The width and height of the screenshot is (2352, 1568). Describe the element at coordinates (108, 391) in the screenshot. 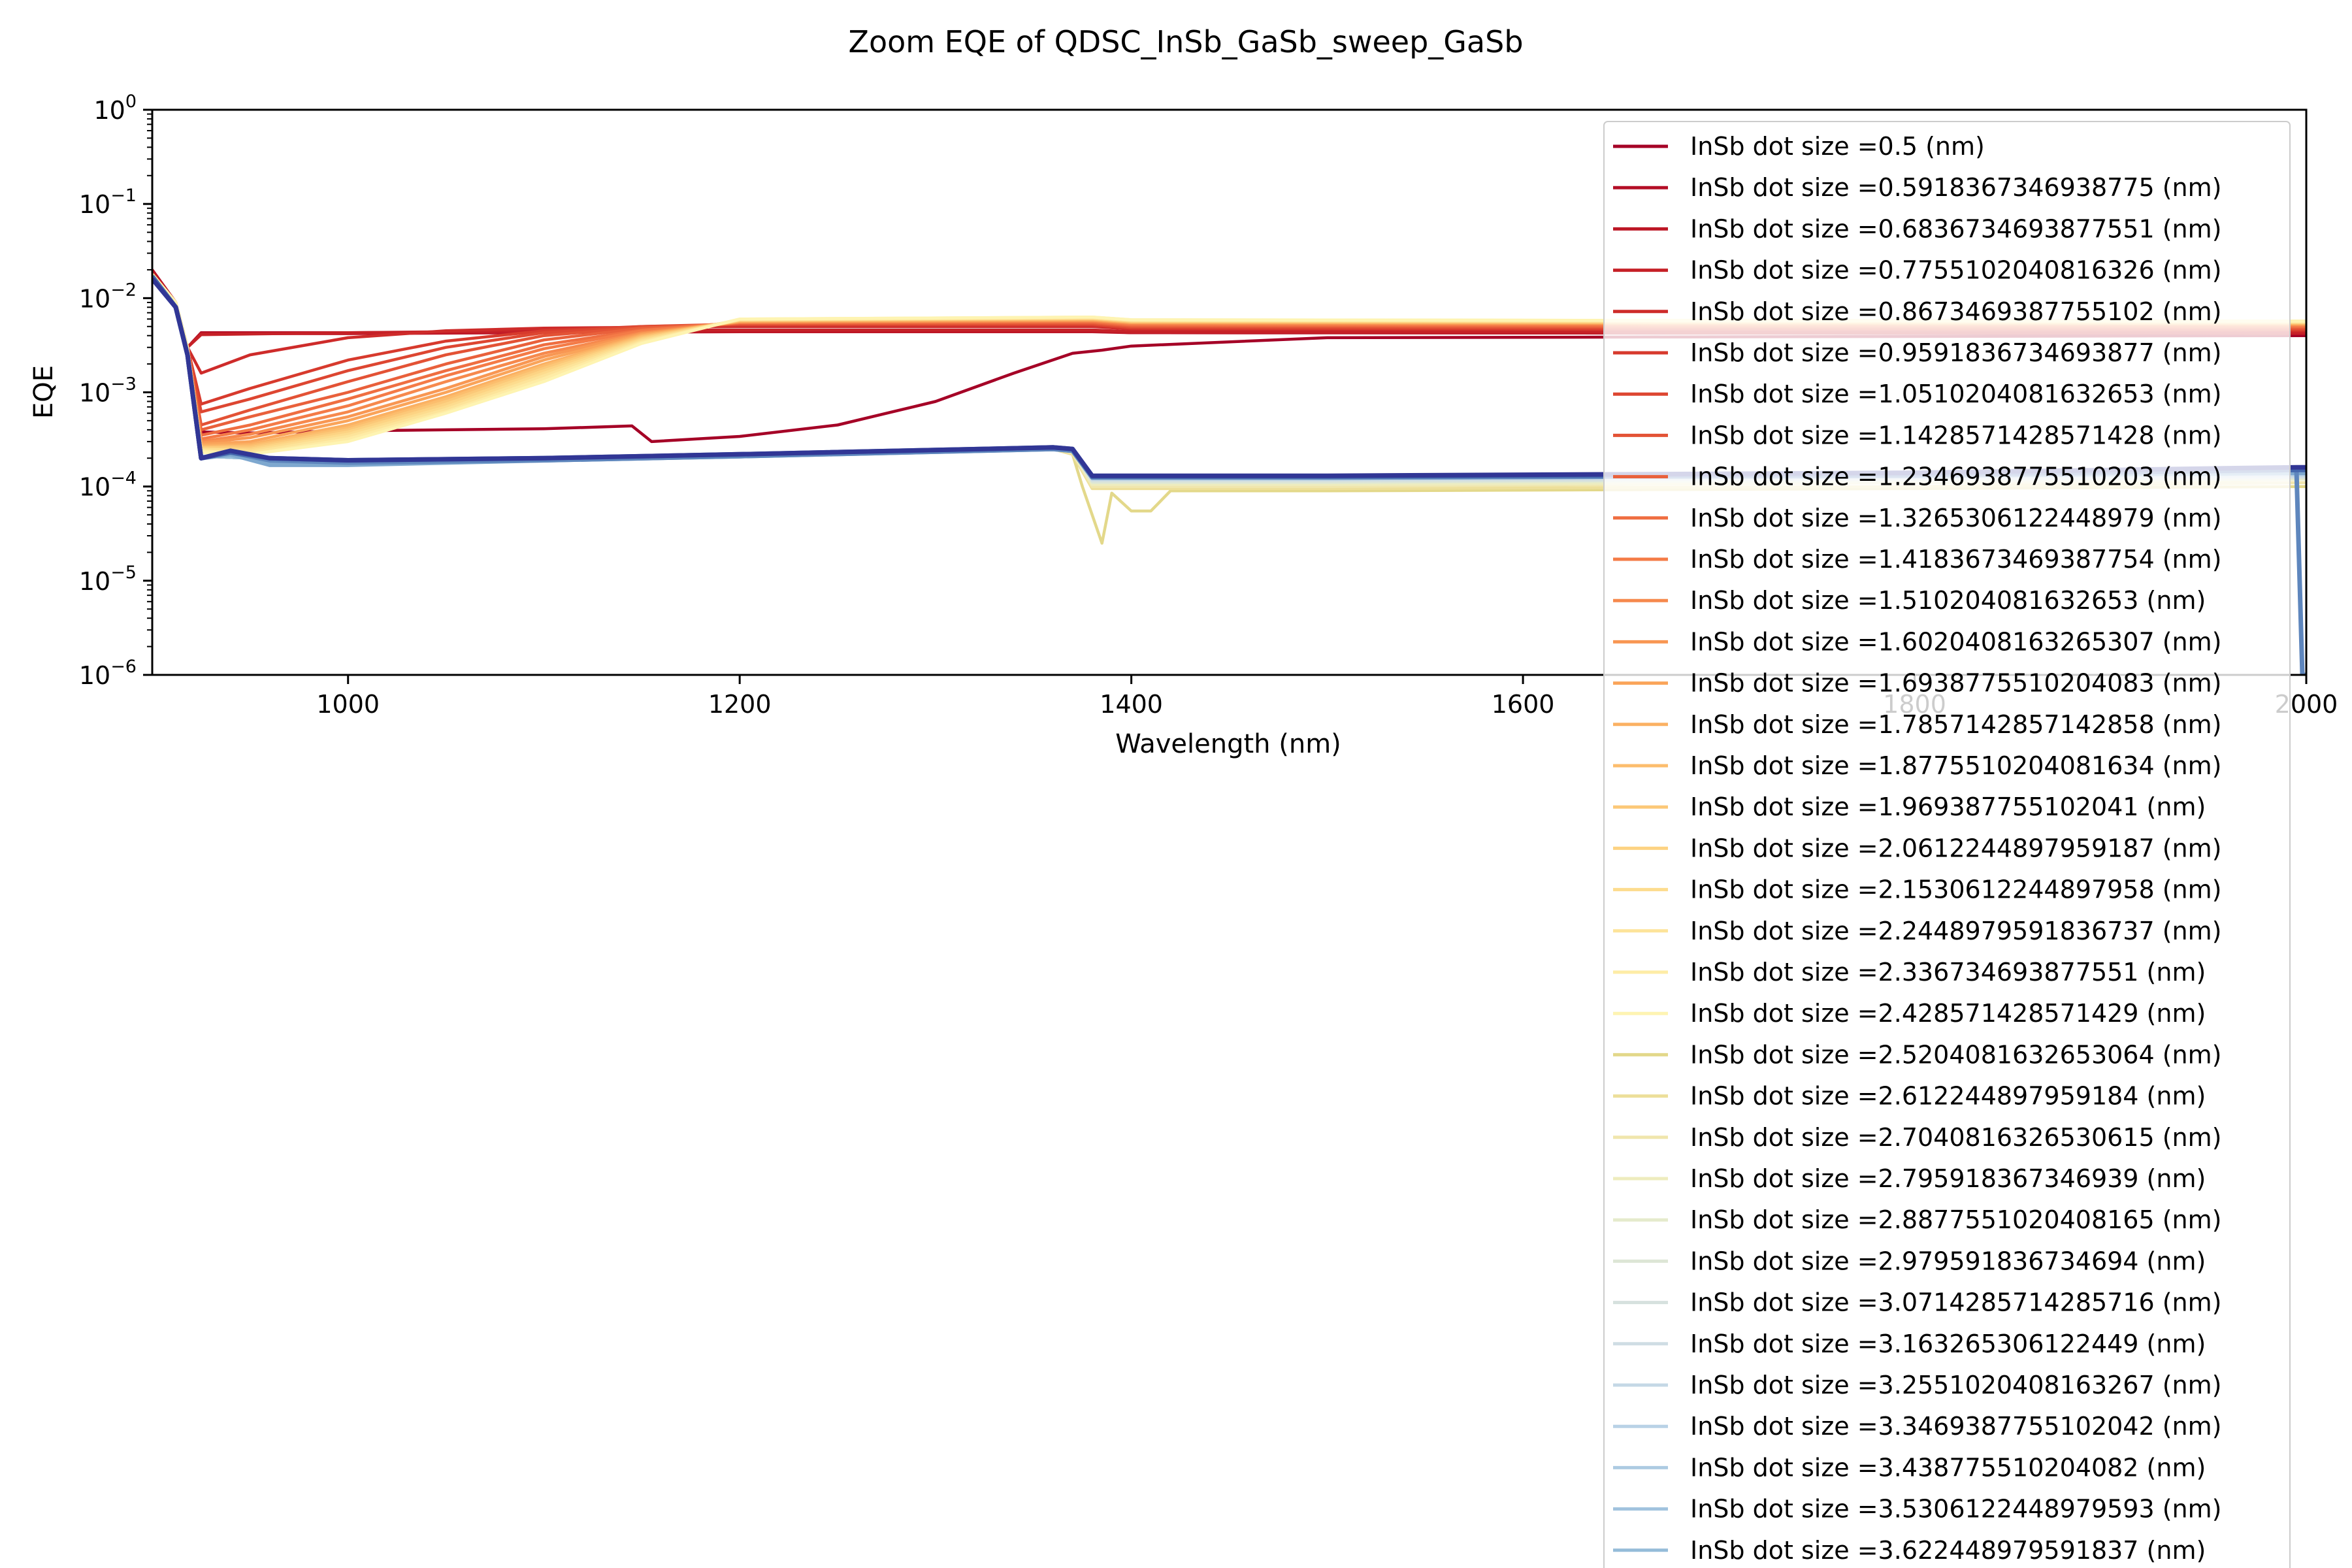

I see `y-tick-label: 10⁻³` at that location.